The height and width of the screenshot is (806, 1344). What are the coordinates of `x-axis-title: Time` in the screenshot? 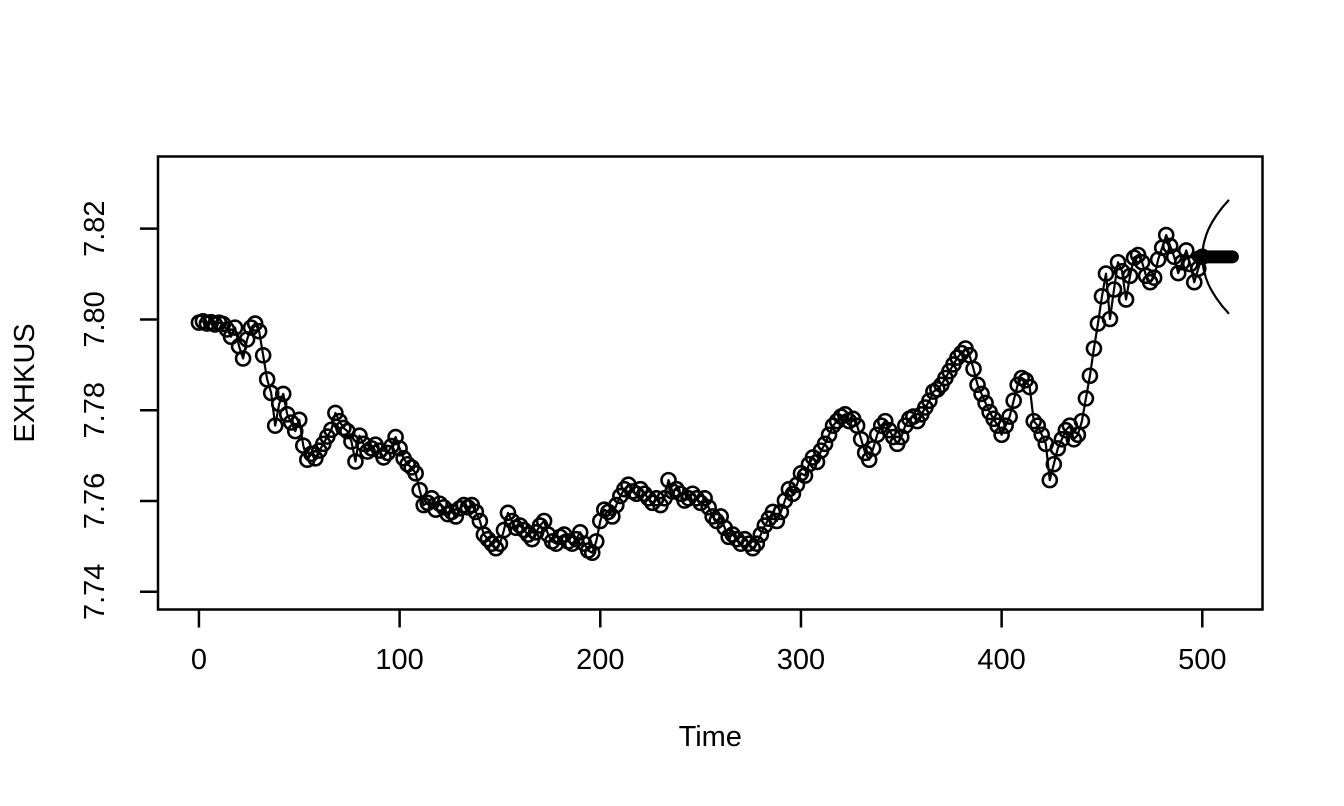 It's located at (710, 737).